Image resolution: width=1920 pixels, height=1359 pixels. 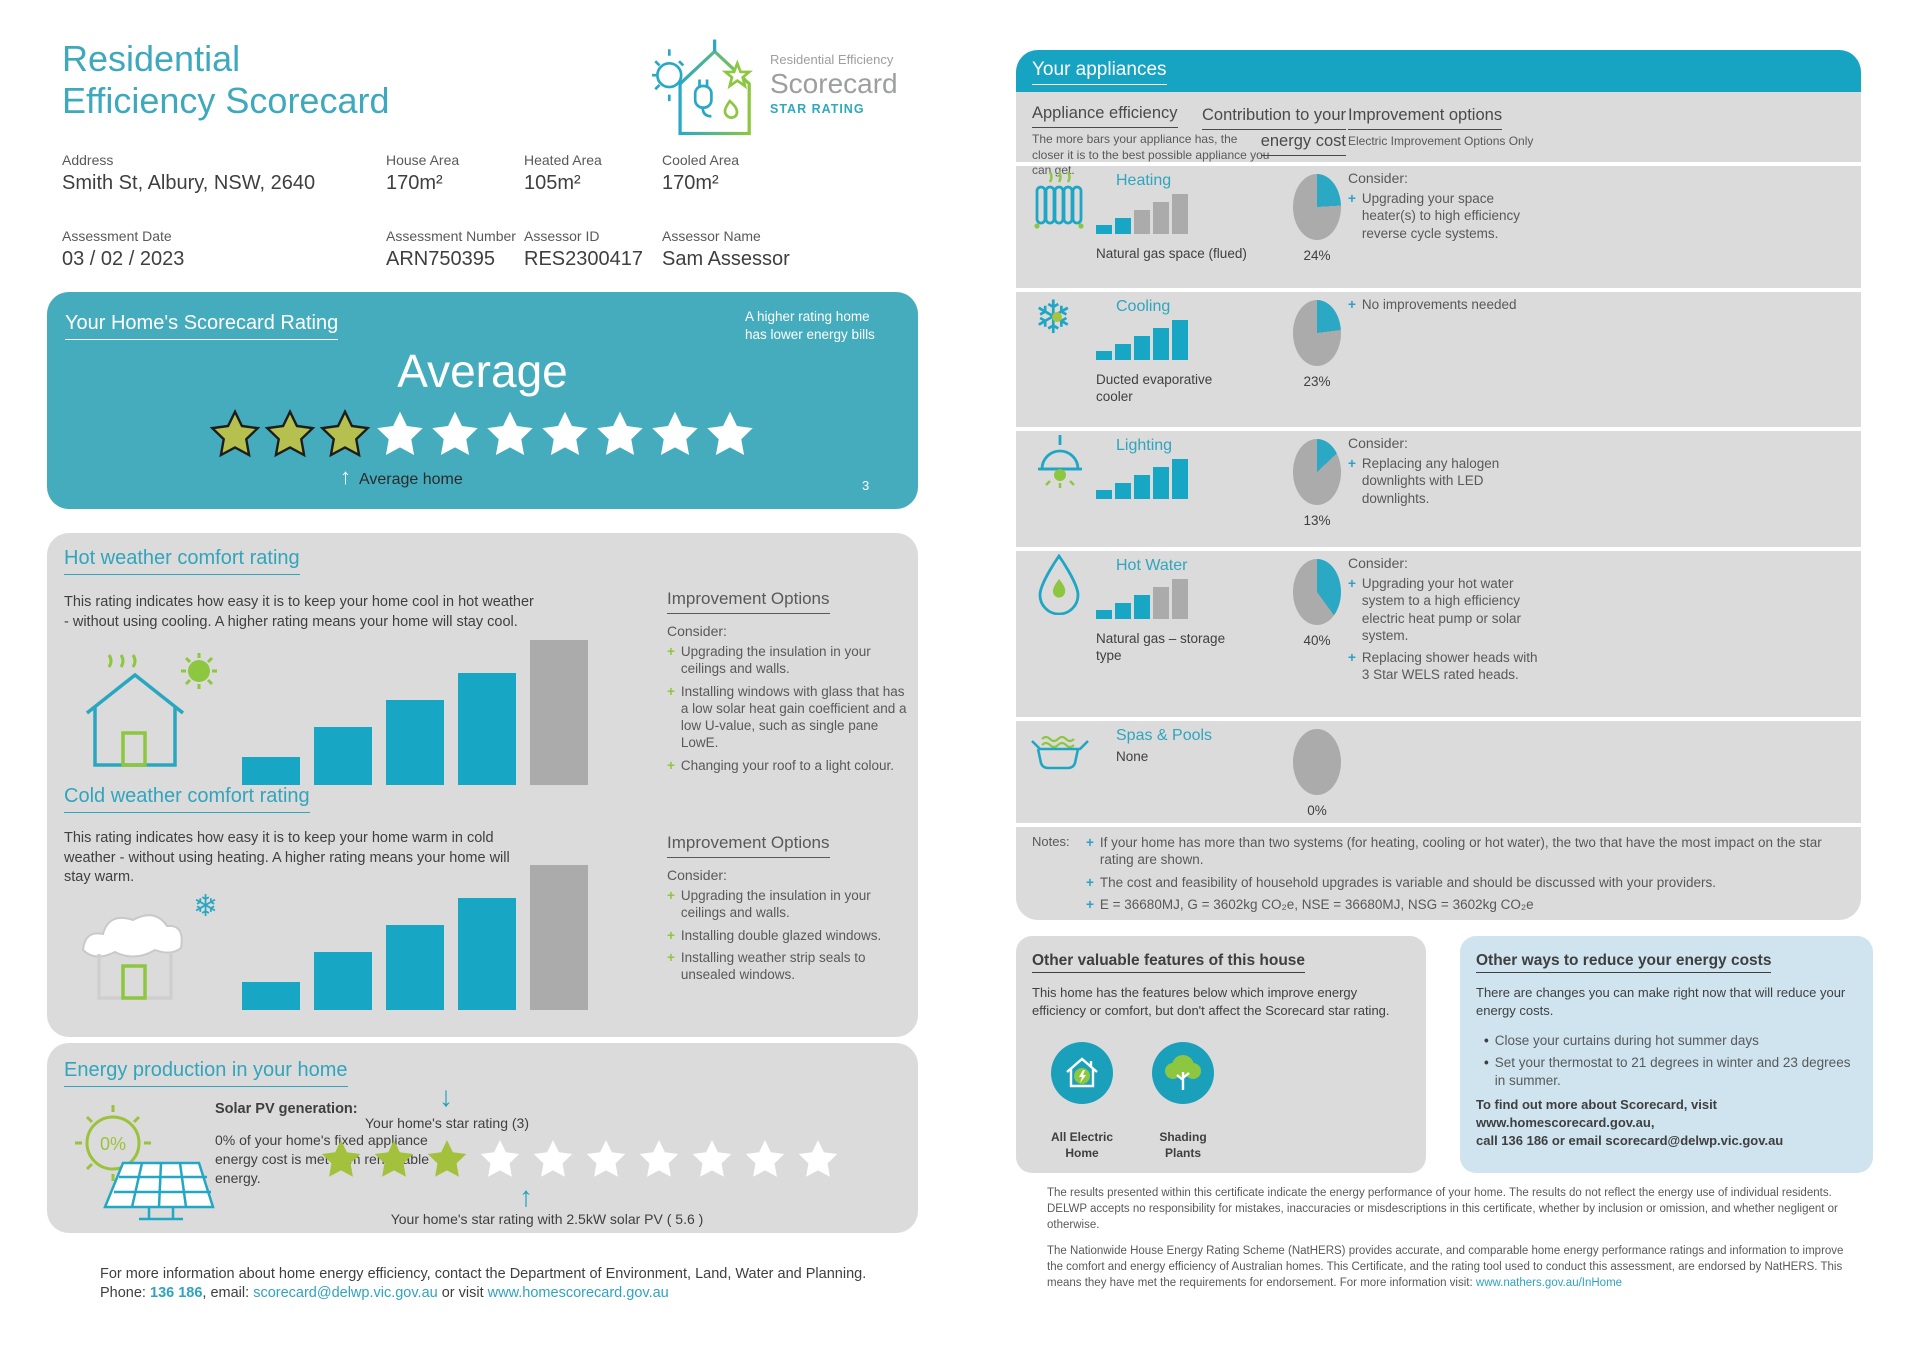 I want to click on address-label: Address, so click(x=88, y=160).